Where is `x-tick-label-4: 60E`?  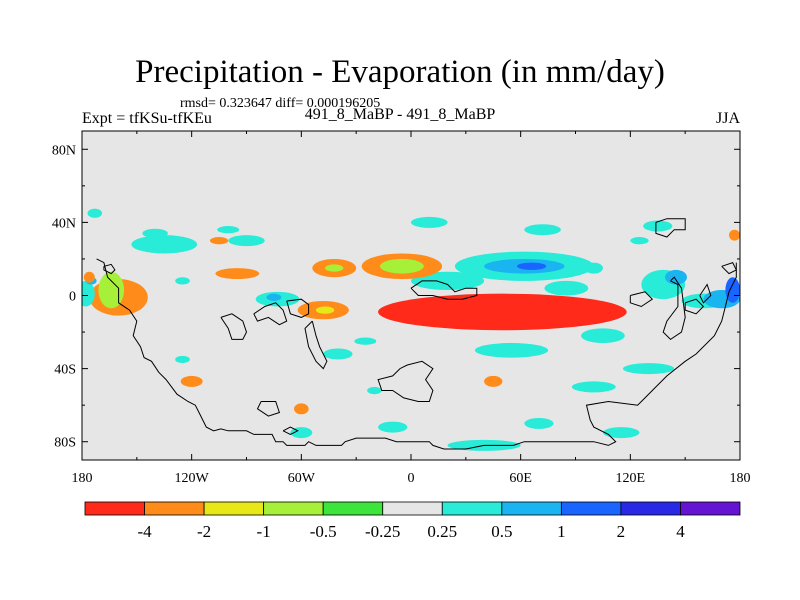 x-tick-label-4: 60E is located at coordinates (520, 478).